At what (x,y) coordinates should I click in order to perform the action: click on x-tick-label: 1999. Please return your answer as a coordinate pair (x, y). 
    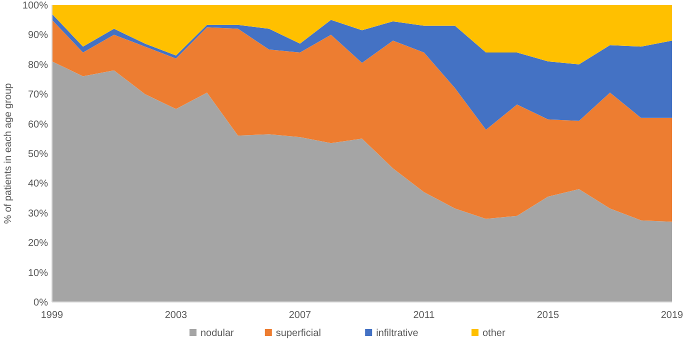
    Looking at the image, I should click on (52, 315).